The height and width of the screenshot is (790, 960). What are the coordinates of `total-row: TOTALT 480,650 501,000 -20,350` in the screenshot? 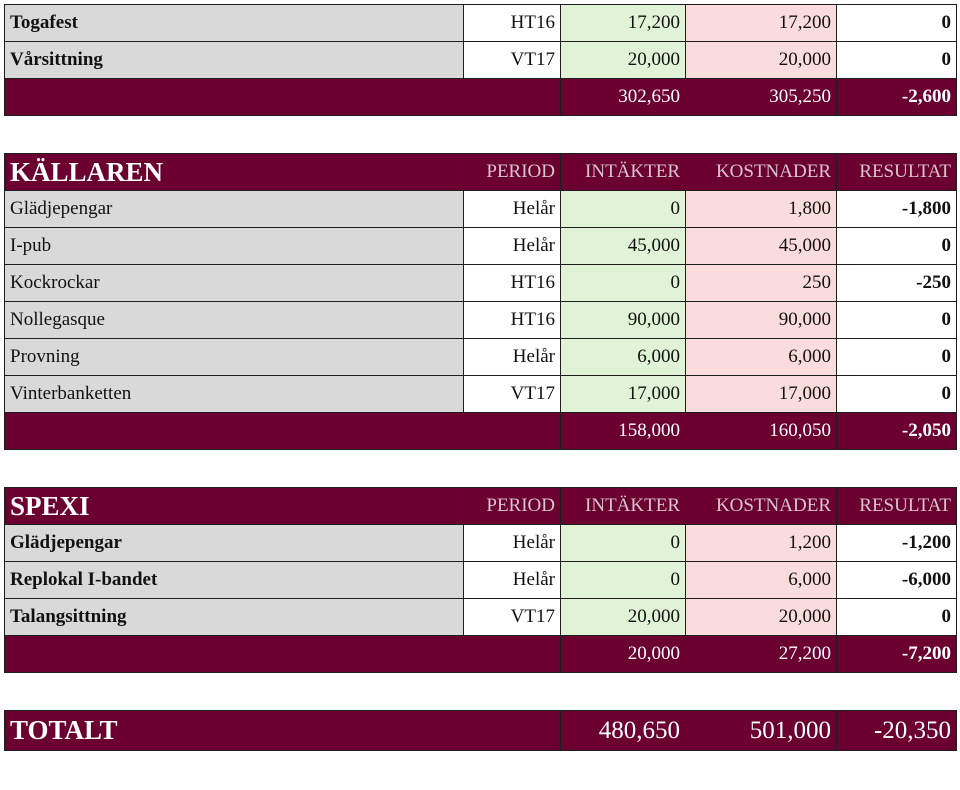 It's located at (480, 730).